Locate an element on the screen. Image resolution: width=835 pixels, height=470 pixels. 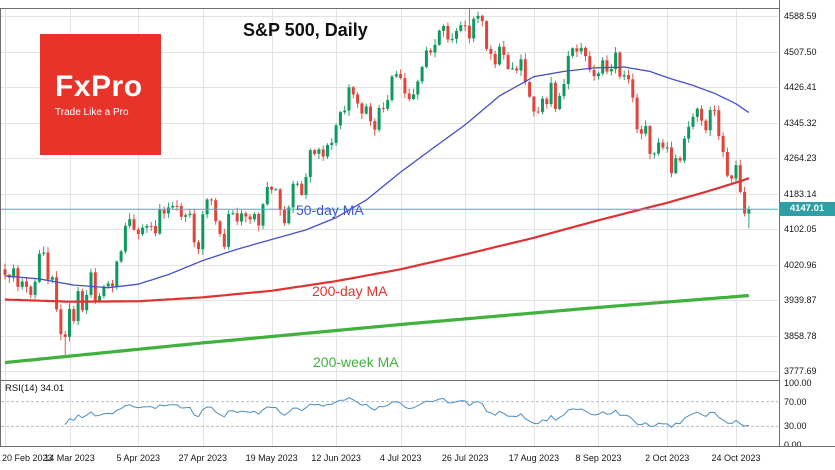
fxpro-logo-tagline: Trade Like a Pro is located at coordinates (92, 112).